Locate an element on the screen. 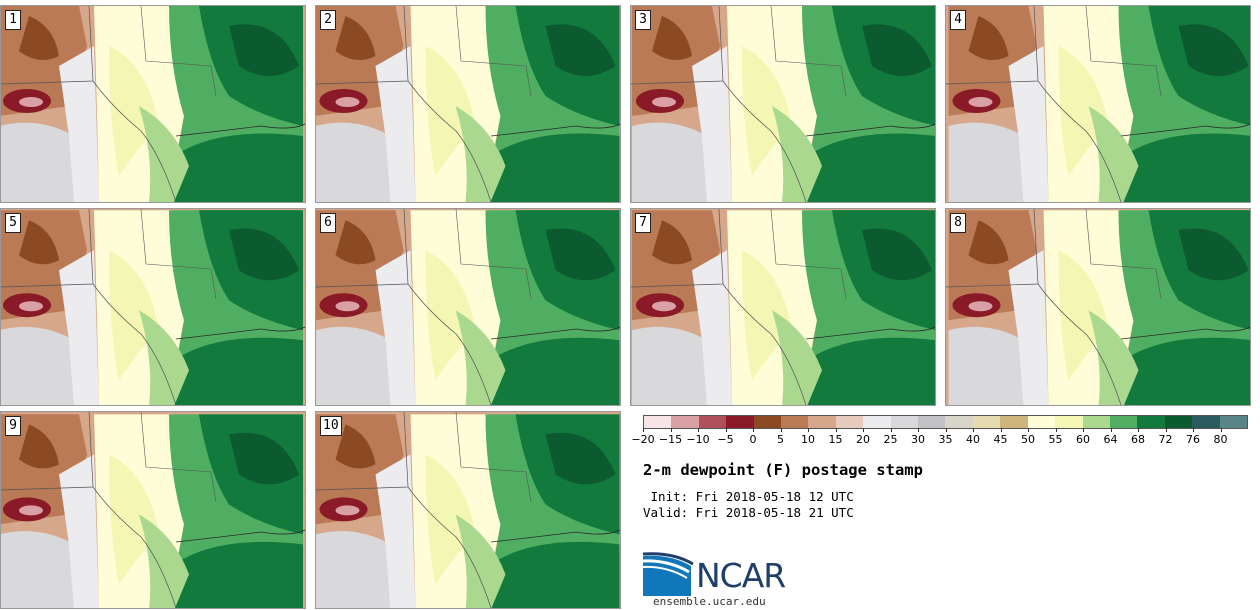 The image size is (1260, 610). colorbar-tick-label: 76 is located at coordinates (1193, 439).